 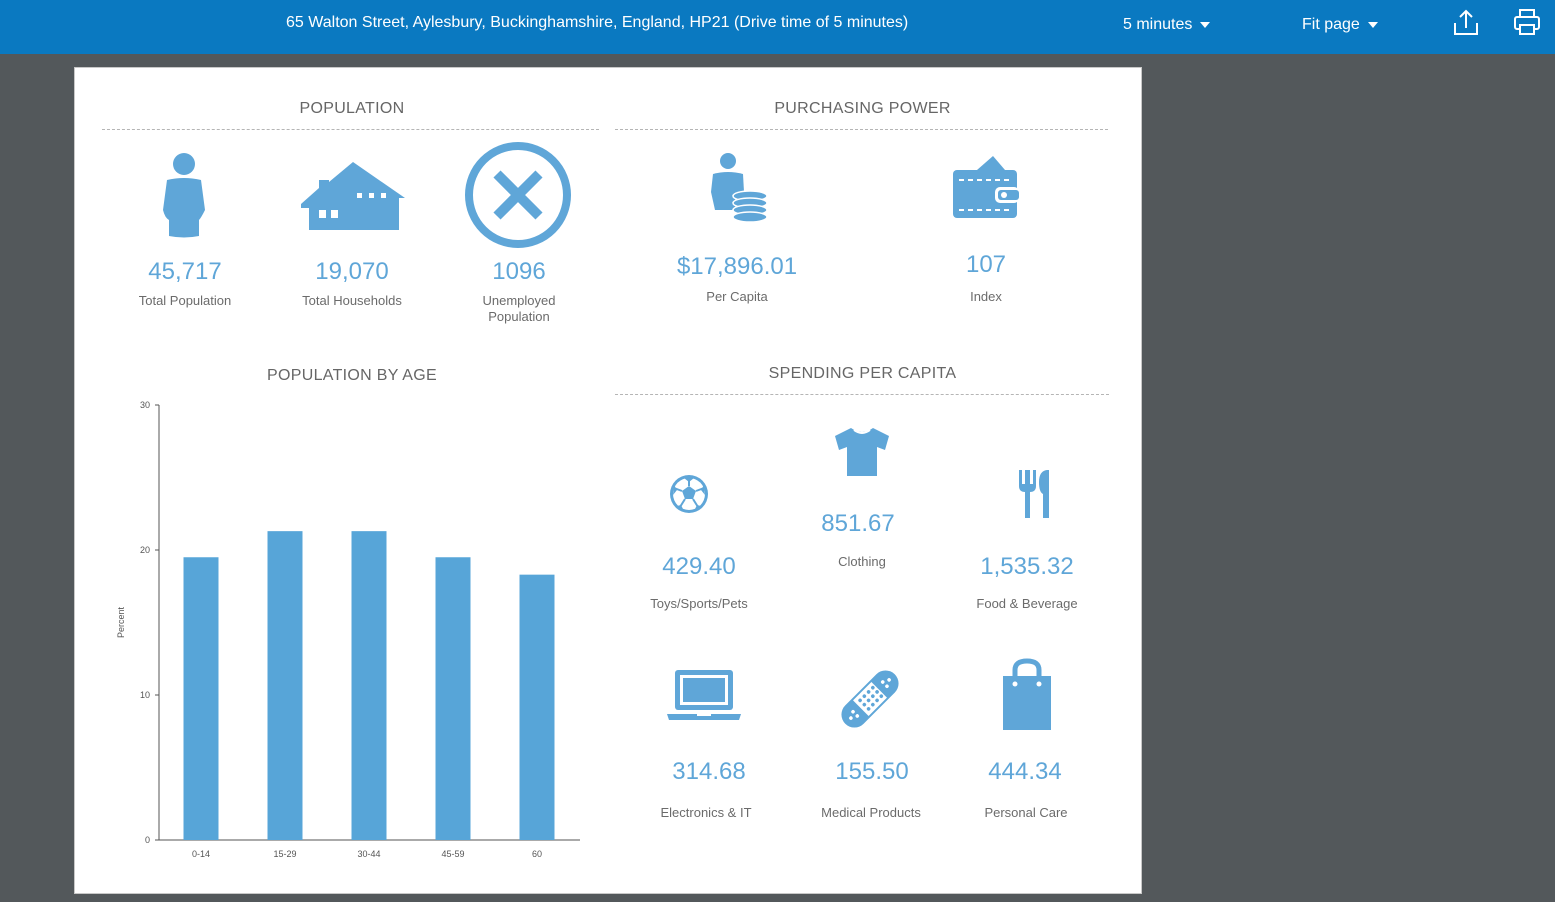 What do you see at coordinates (1027, 603) in the screenshot?
I see `food-label: Food & Beverage` at bounding box center [1027, 603].